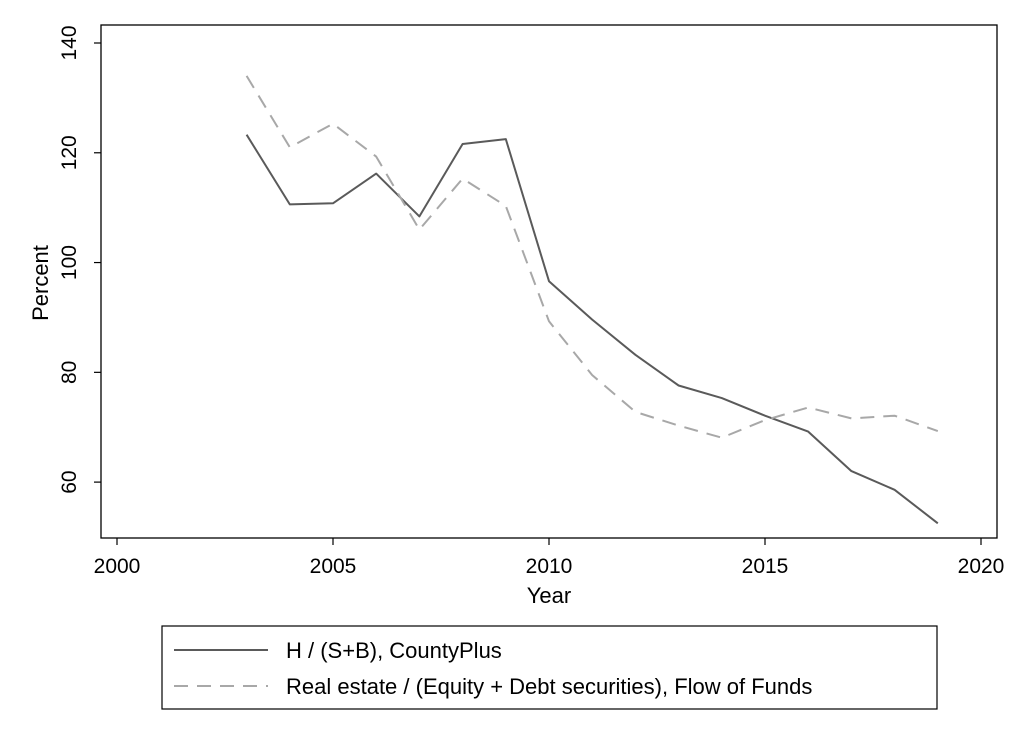 The height and width of the screenshot is (745, 1024). I want to click on x-axis-title: Year, so click(549, 595).